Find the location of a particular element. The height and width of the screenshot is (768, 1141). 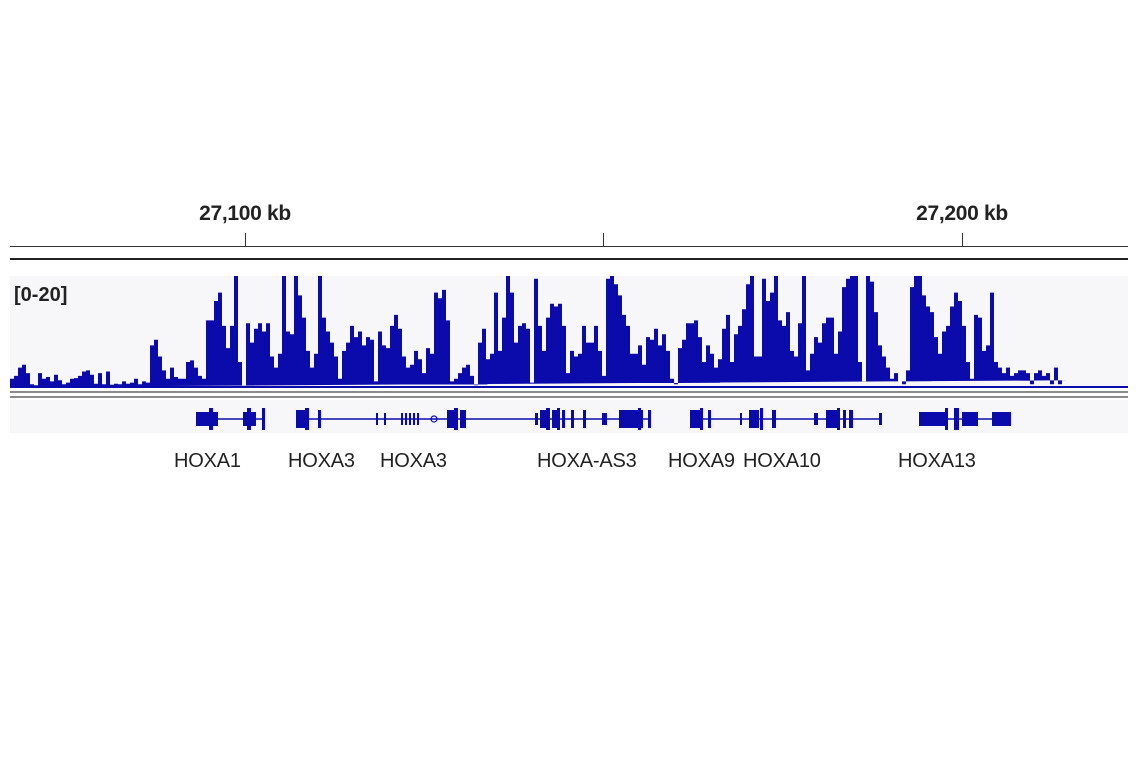

ruler-tick-label-27200: 27,200 kb is located at coordinates (962, 213).